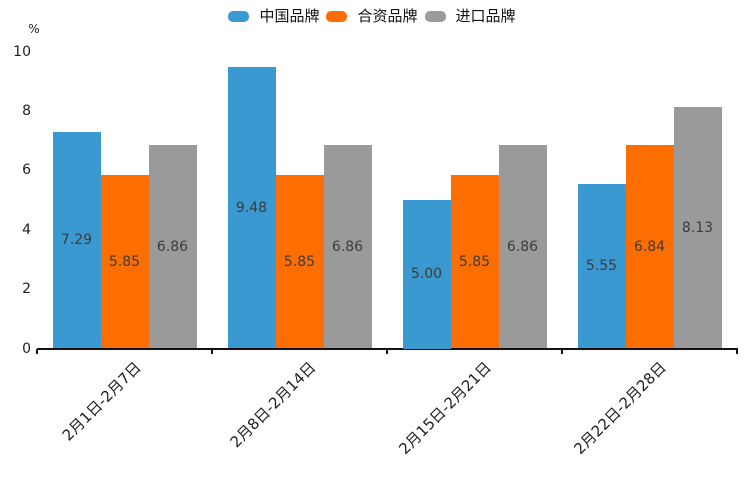 This screenshot has height=496, width=744. I want to click on legend: 中国品牌 合资品牌 进口品牌, so click(372, 16).